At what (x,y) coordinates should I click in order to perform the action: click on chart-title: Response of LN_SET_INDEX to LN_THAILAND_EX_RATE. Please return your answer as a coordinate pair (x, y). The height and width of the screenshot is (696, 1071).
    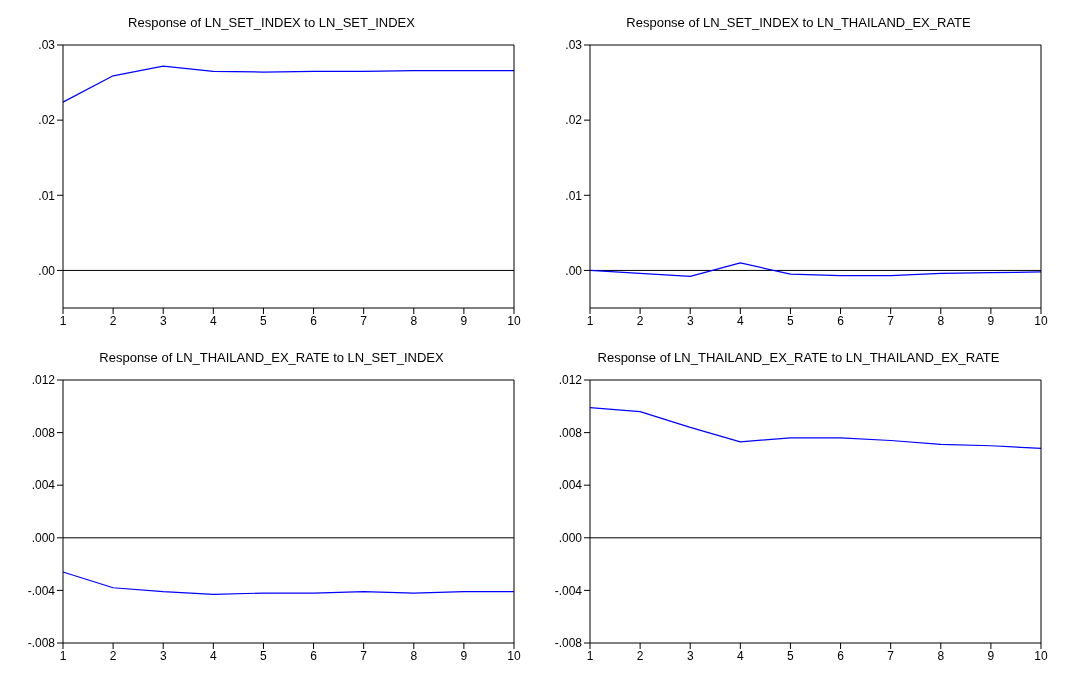
    Looking at the image, I should click on (798, 23).